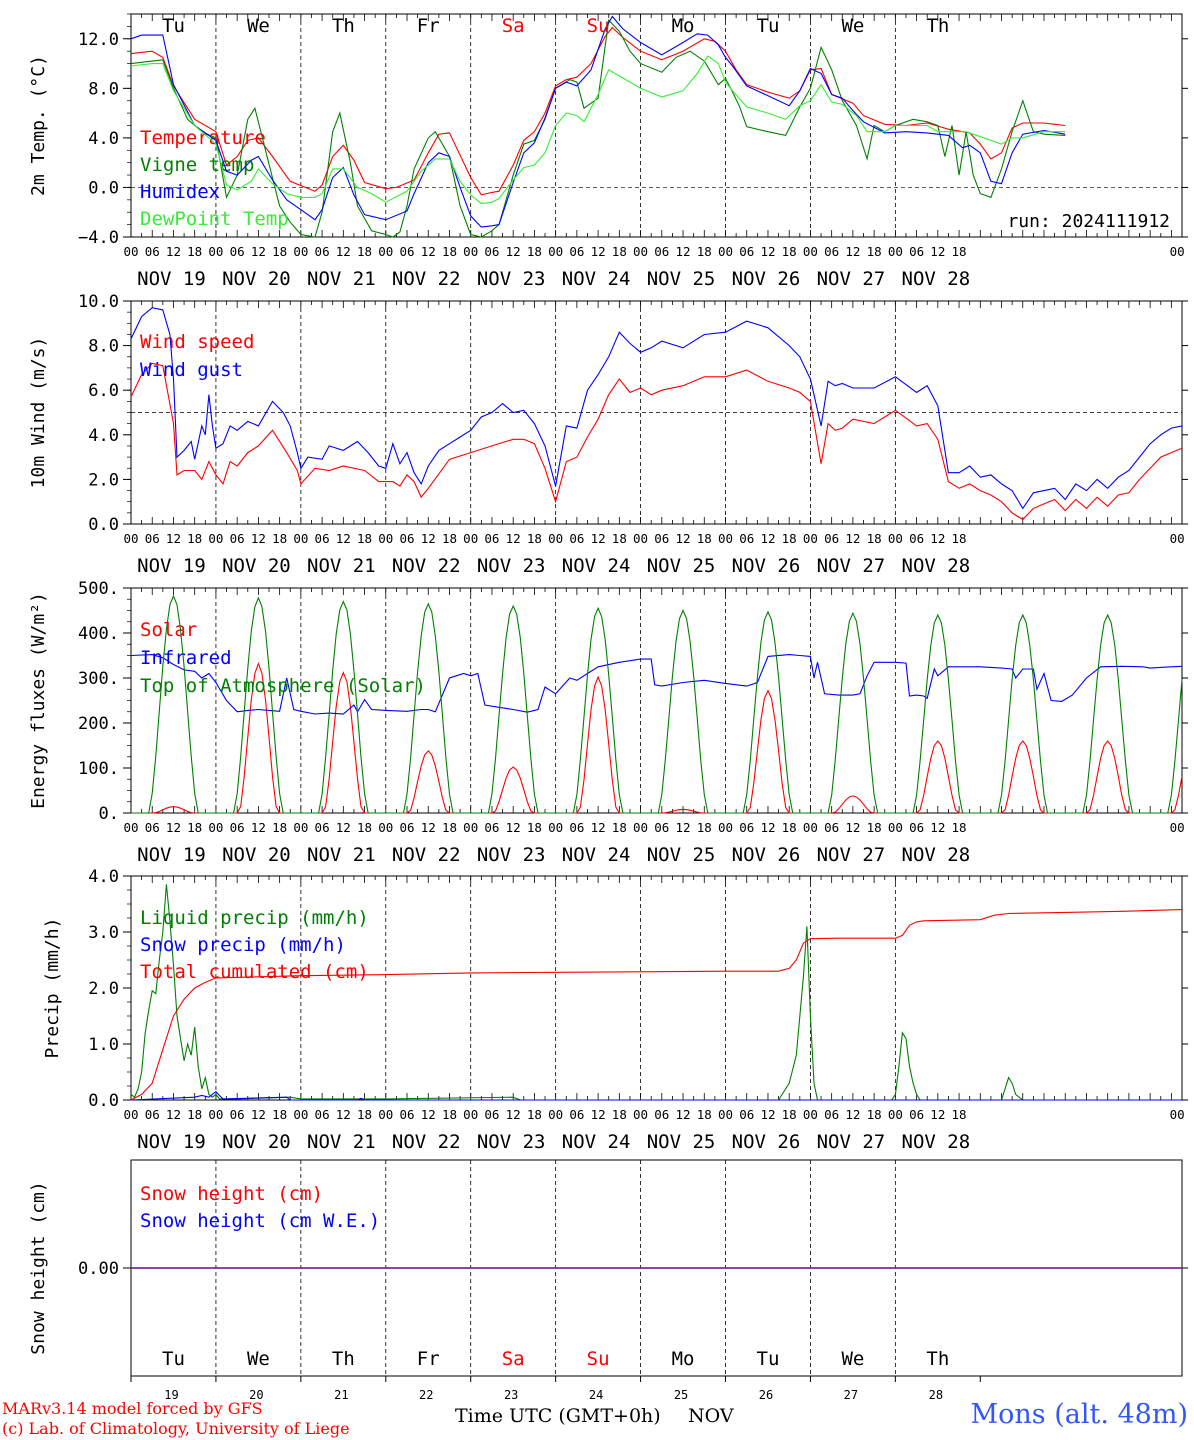 The image size is (1194, 1440). What do you see at coordinates (428, 26) in the screenshot?
I see `weekday-label: Fr` at bounding box center [428, 26].